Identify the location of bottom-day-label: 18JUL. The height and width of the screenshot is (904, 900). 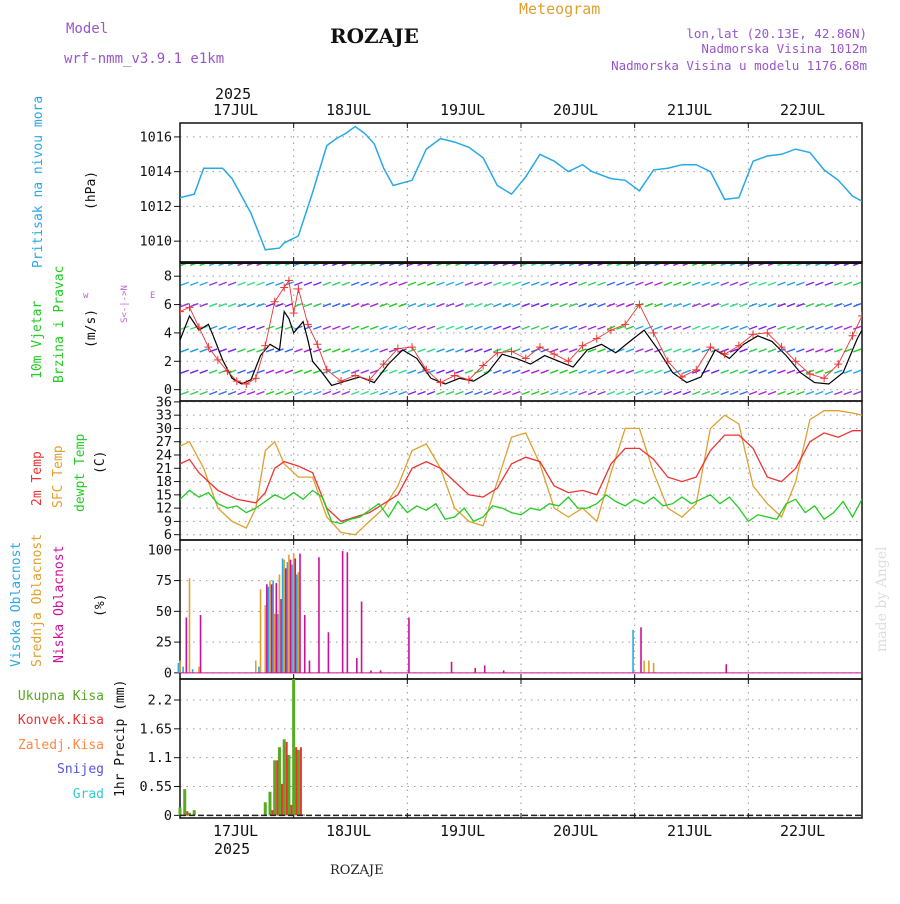
(348, 831).